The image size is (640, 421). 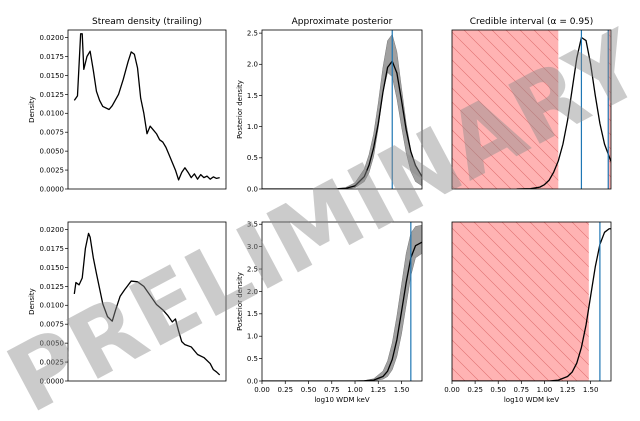 I want to click on panel-title: Stream density (trailing), so click(x=147, y=22).